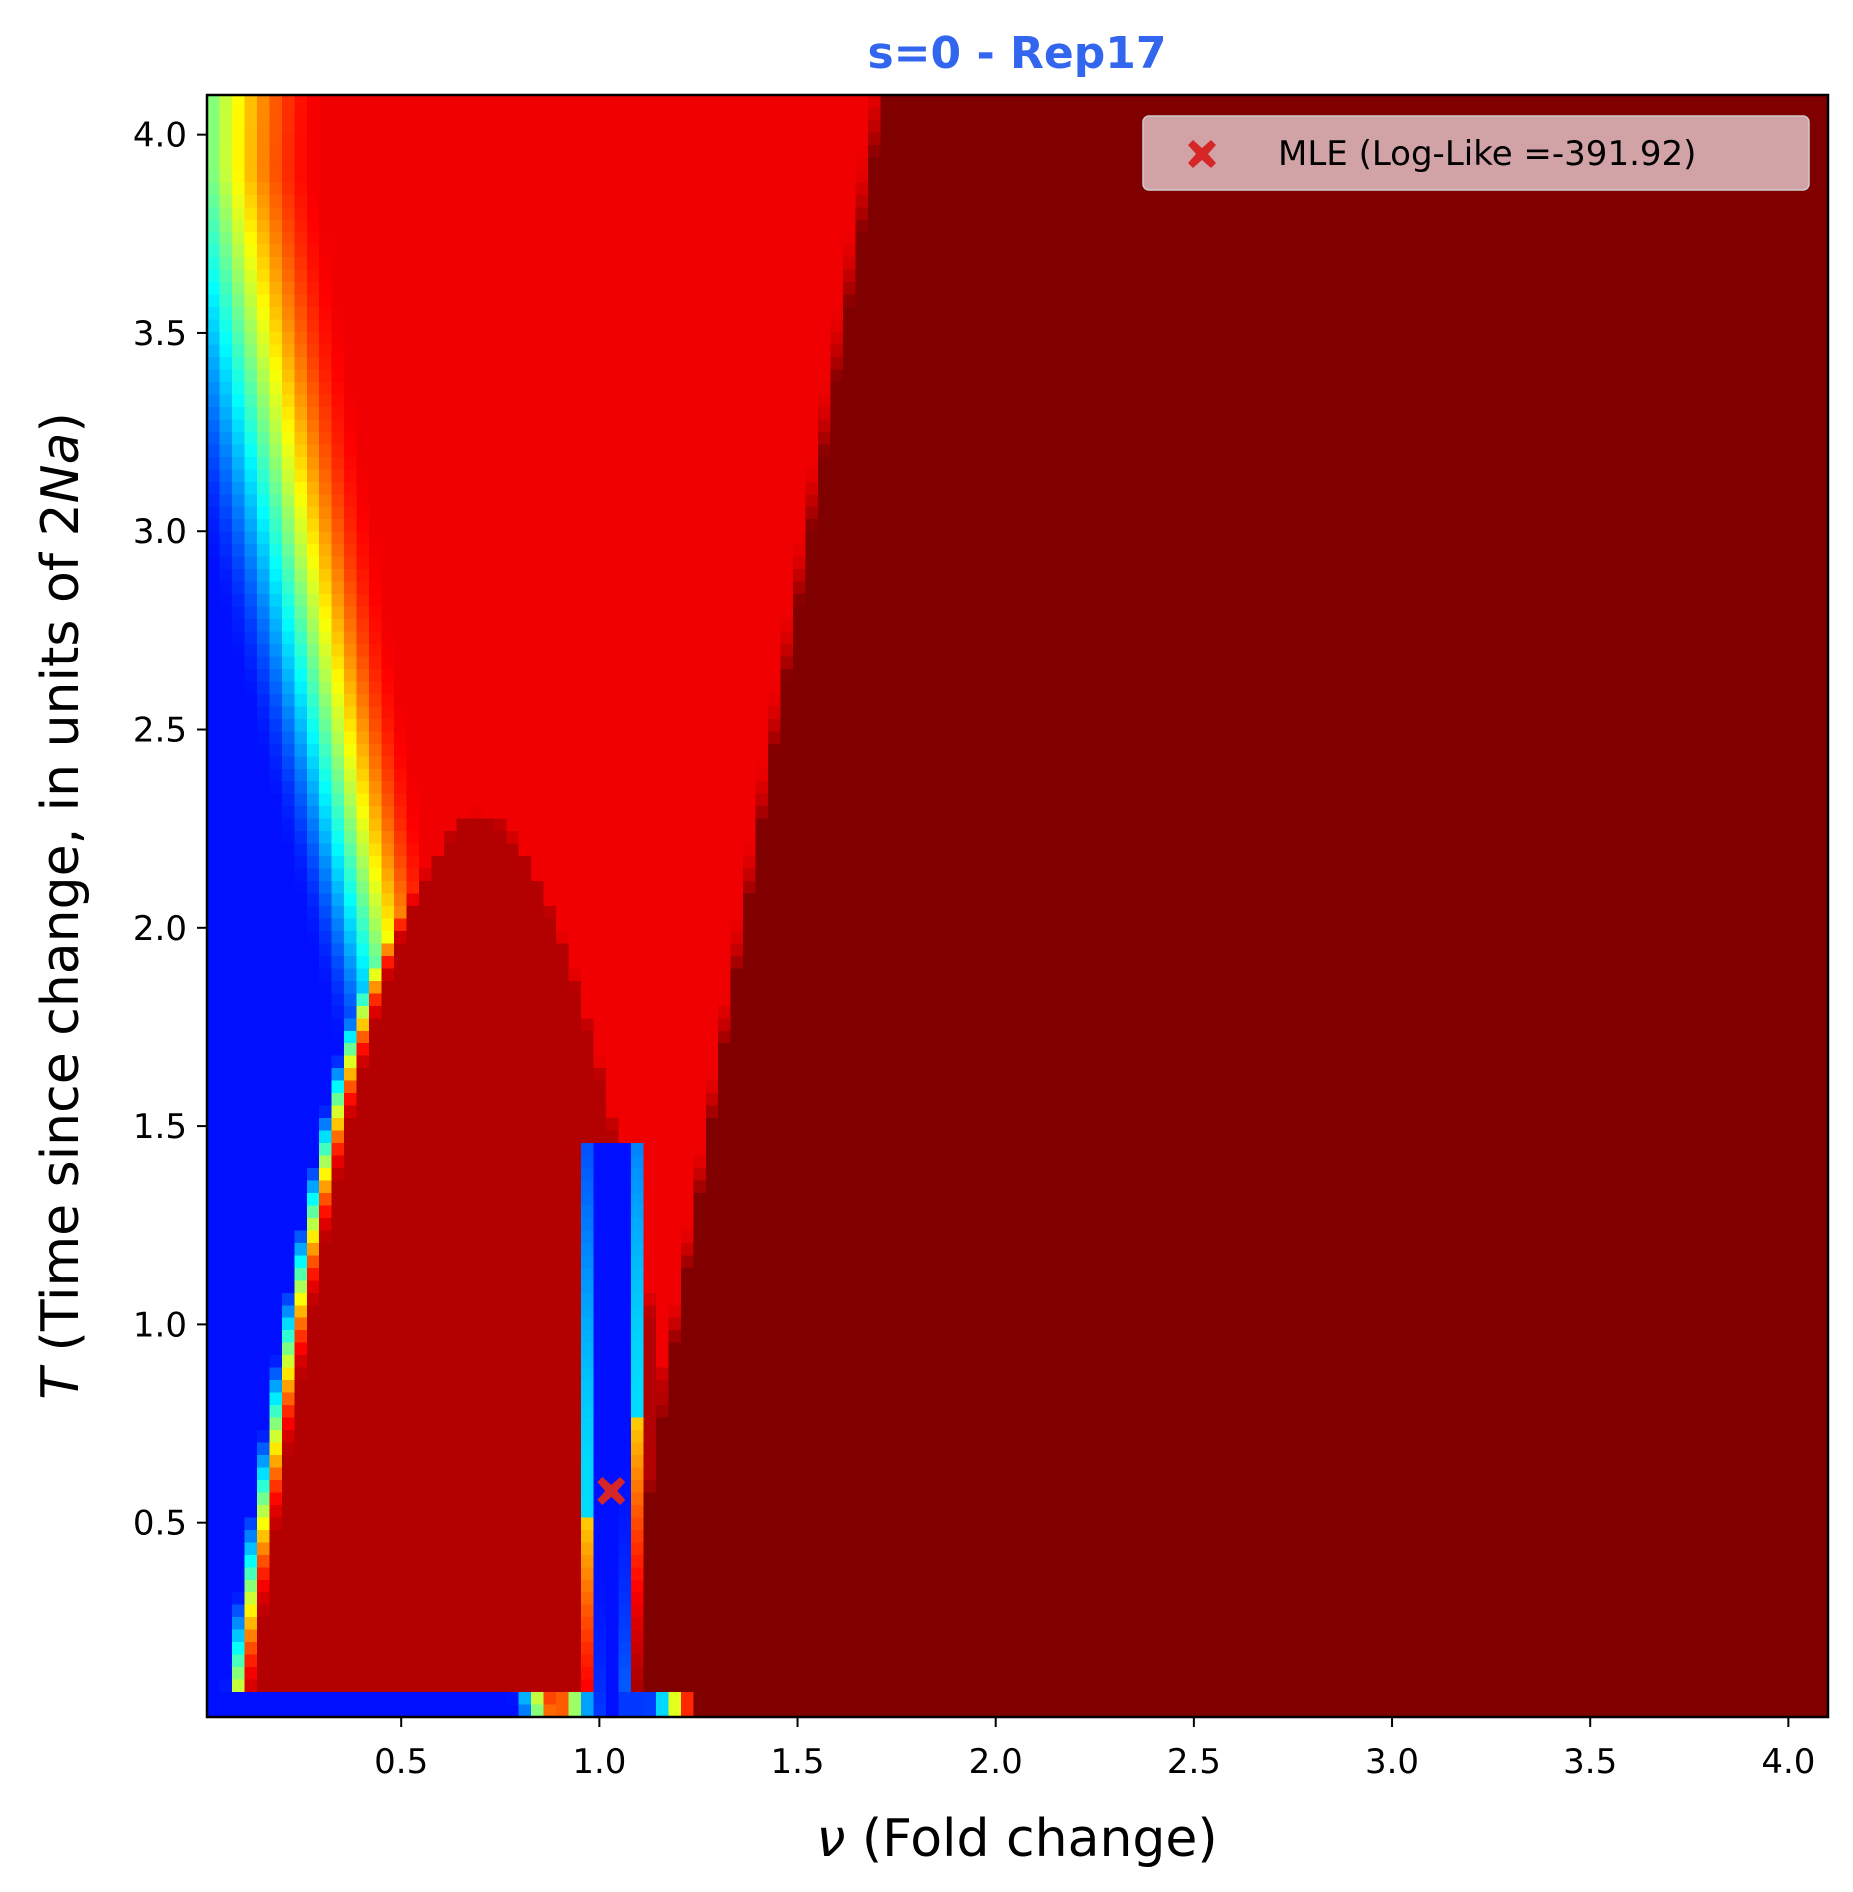 This screenshot has width=1853, height=1892. What do you see at coordinates (996, 1762) in the screenshot?
I see `x-tick-label: 2.0` at bounding box center [996, 1762].